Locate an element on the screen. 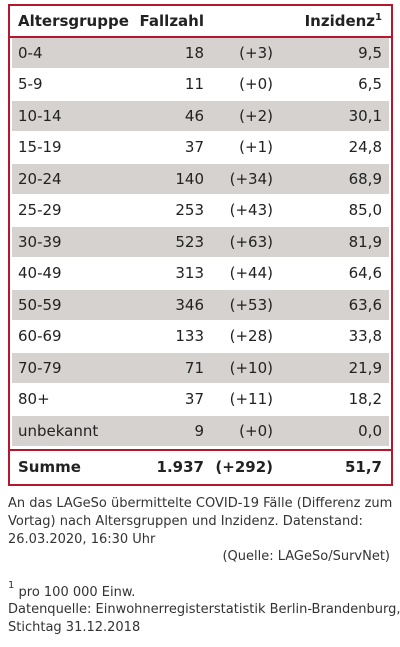 This screenshot has height=647, width=400. table-cell: 9,5 is located at coordinates (370, 52).